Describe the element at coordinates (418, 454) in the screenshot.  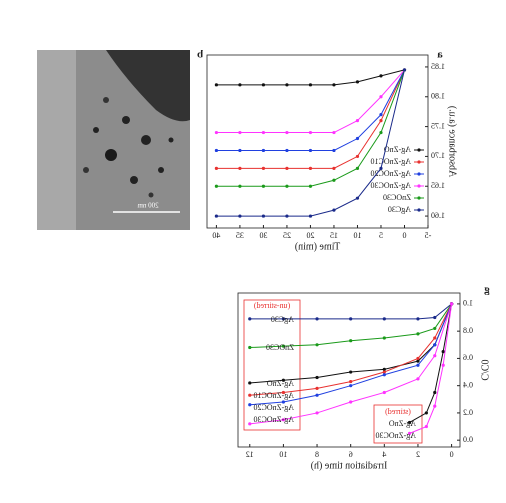
I see `x-tick-label: 2` at that location.